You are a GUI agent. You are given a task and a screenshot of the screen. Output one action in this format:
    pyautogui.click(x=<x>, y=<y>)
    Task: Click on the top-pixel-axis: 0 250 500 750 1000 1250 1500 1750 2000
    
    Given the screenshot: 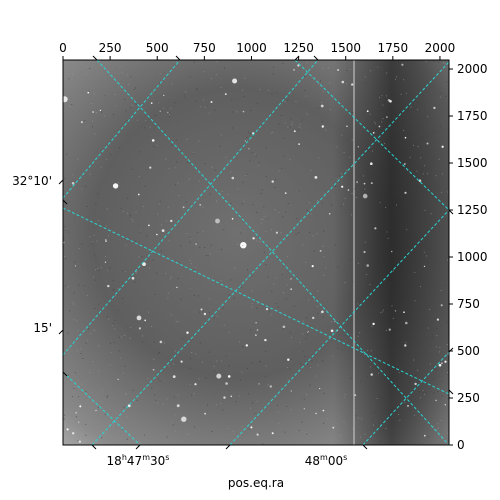 What is the action you would take?
    pyautogui.click(x=257, y=50)
    